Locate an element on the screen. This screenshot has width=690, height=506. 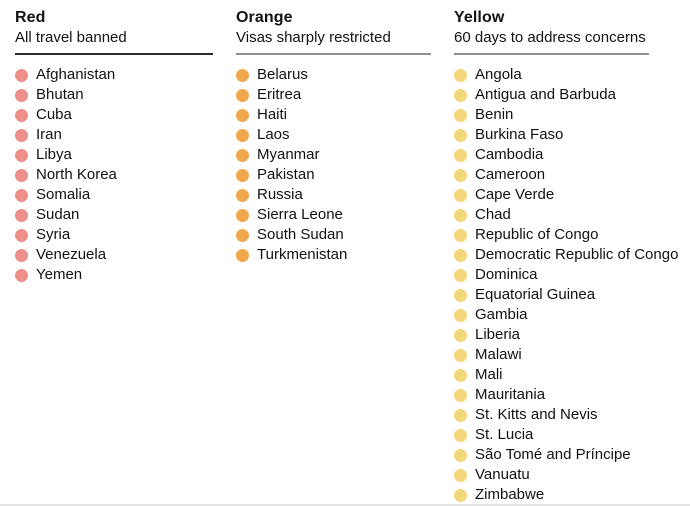
list-item-country: Pakistan is located at coordinates (333, 175).